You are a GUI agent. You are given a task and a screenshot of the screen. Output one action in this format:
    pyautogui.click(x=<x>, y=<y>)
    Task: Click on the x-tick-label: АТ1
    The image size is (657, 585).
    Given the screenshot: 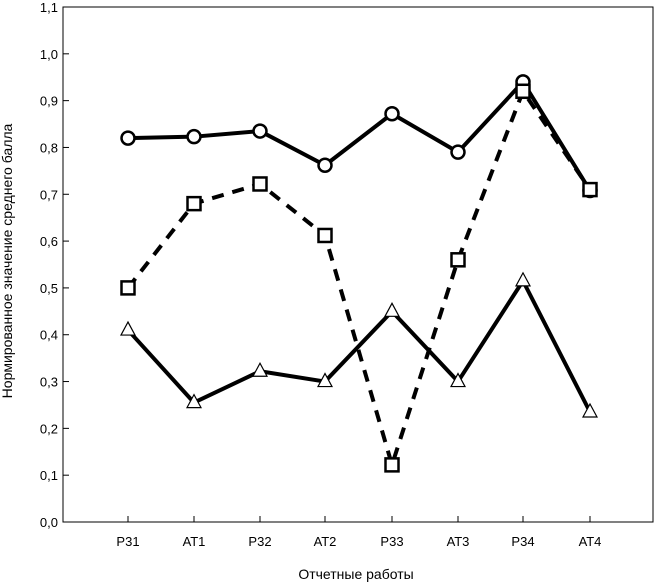 What is the action you would take?
    pyautogui.click(x=194, y=541)
    